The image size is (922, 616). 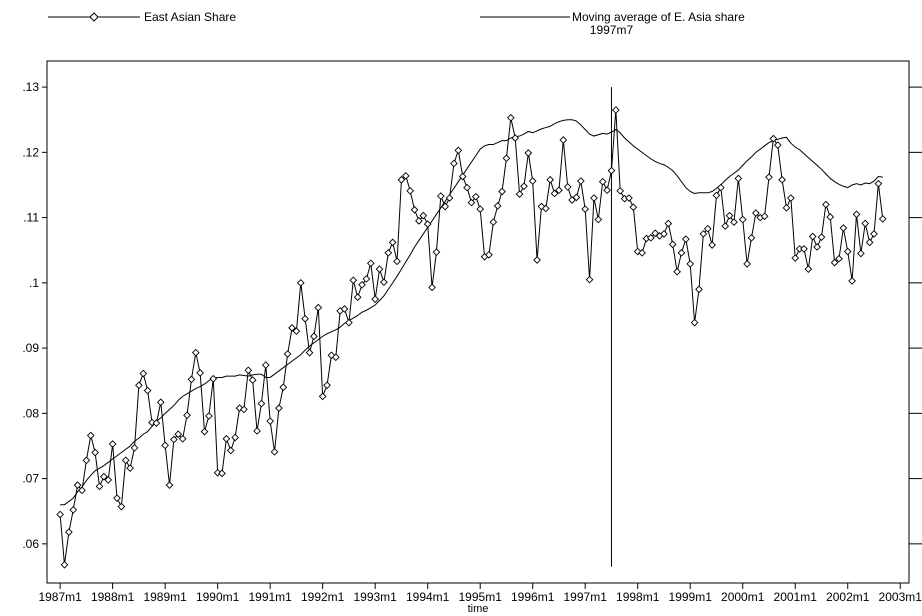 What do you see at coordinates (30, 479) in the screenshot?
I see `y-tick-label: .07` at bounding box center [30, 479].